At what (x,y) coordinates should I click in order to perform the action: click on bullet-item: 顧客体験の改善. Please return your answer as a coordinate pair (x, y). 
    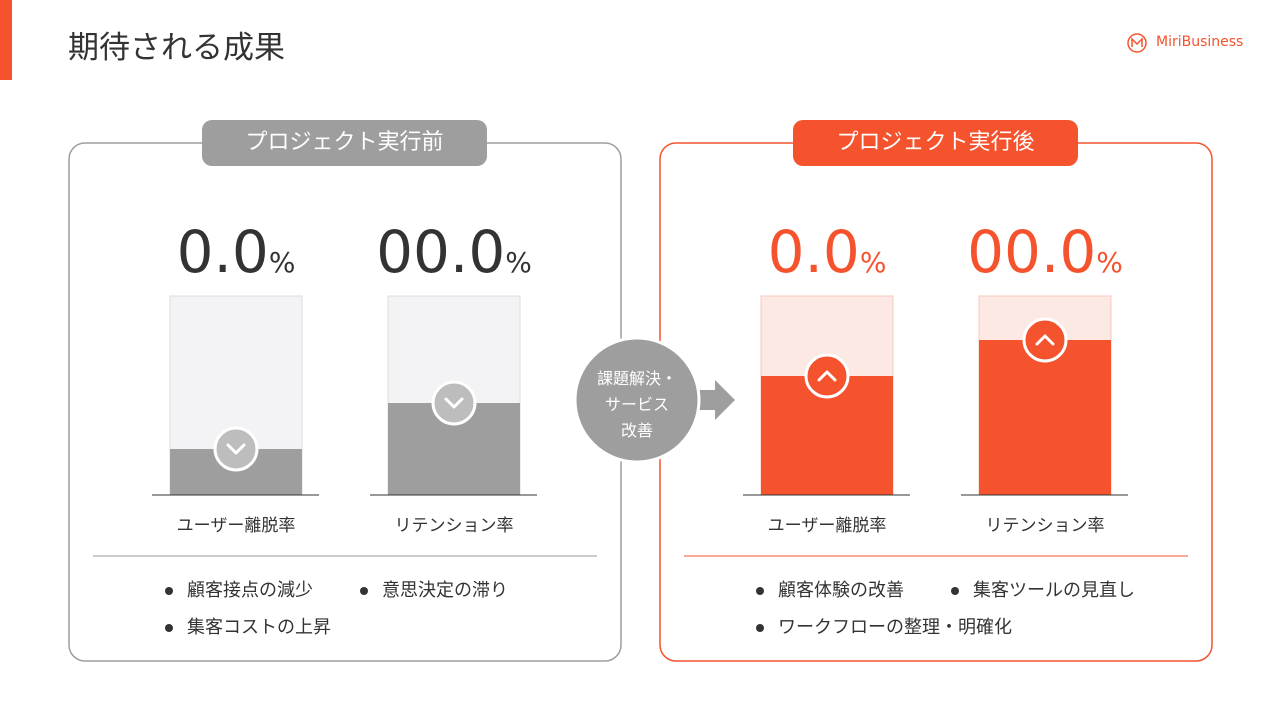
    Looking at the image, I should click on (830, 589).